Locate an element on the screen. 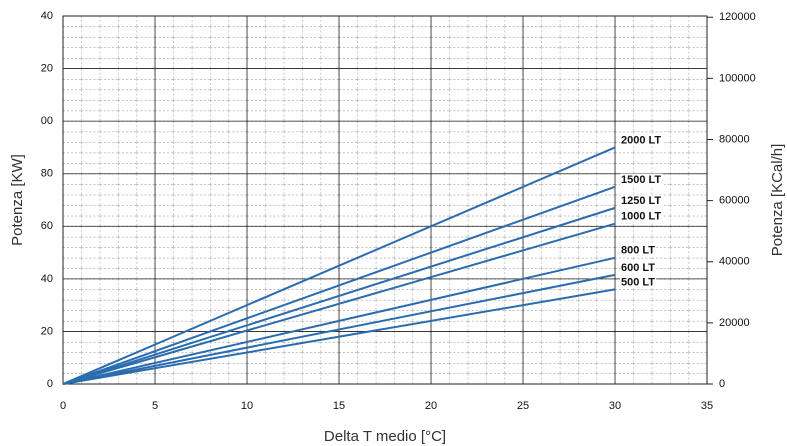 Image resolution: width=787 pixels, height=446 pixels. series-label: 800 LT is located at coordinates (638, 250).